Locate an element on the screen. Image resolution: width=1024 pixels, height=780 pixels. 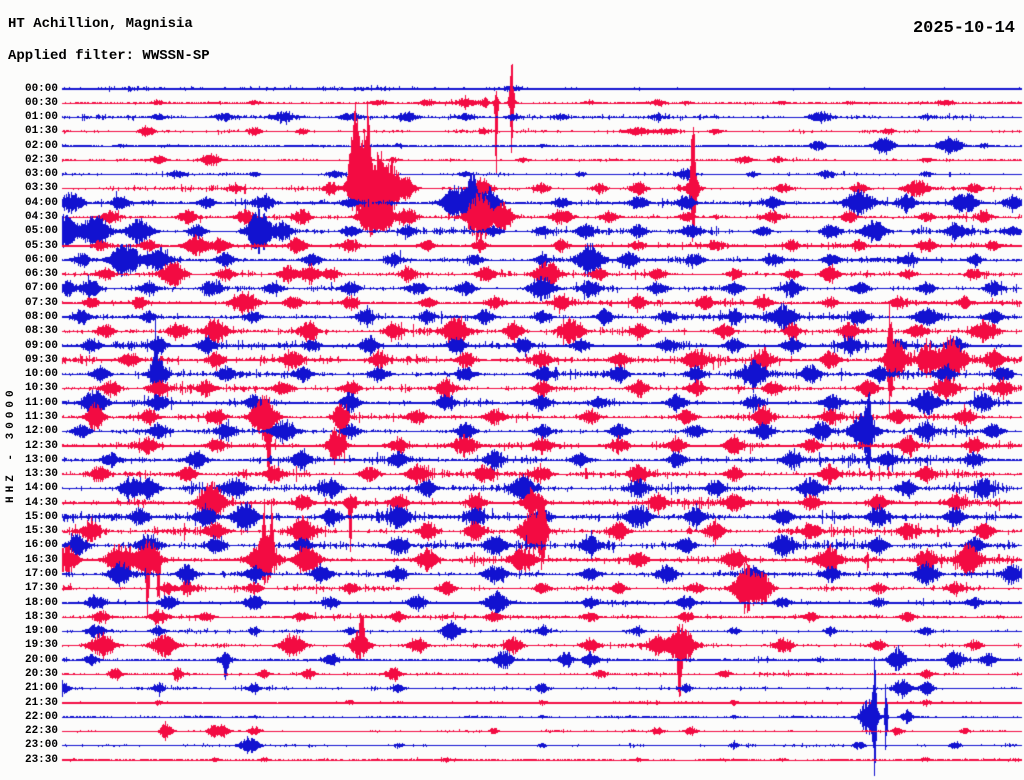
time-label: 09:00 is located at coordinates (41, 345).